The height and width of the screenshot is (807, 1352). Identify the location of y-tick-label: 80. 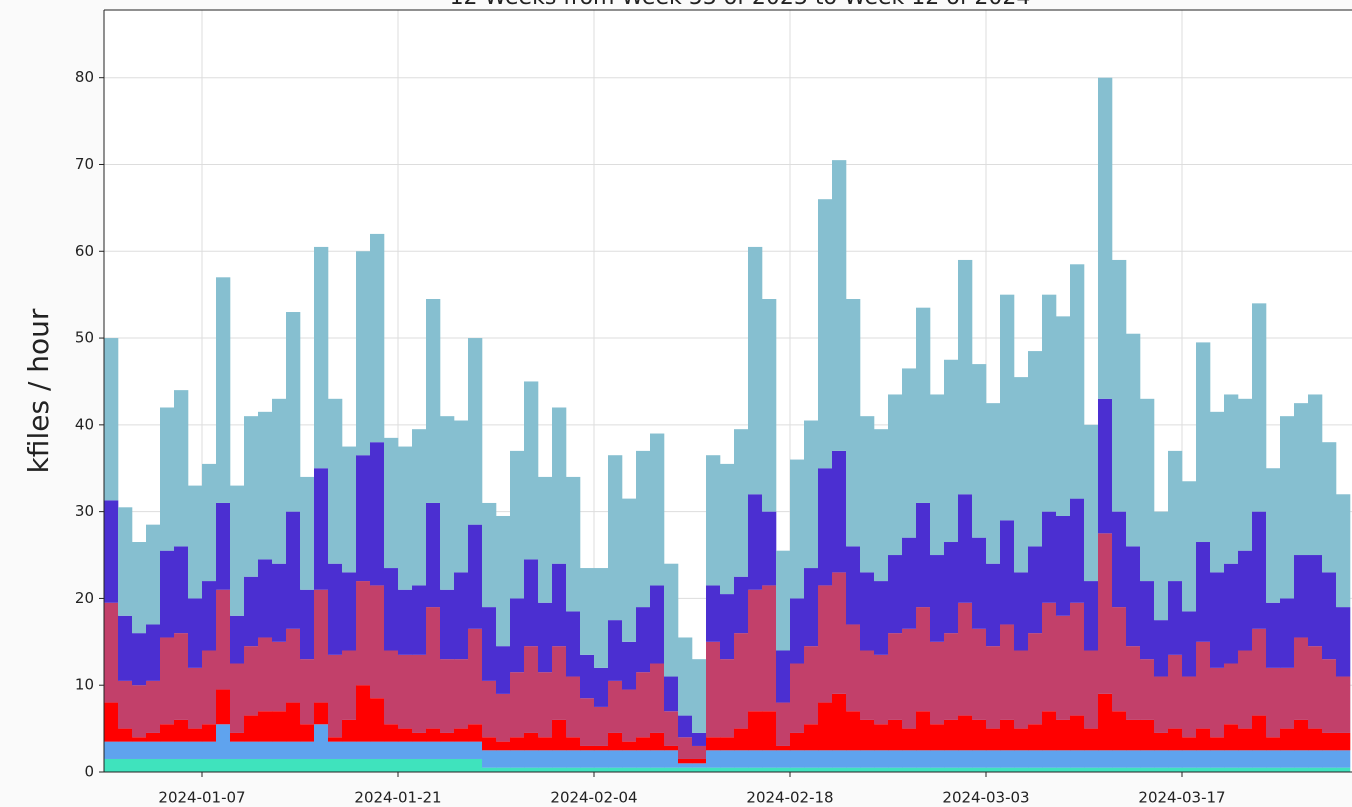
(84, 77).